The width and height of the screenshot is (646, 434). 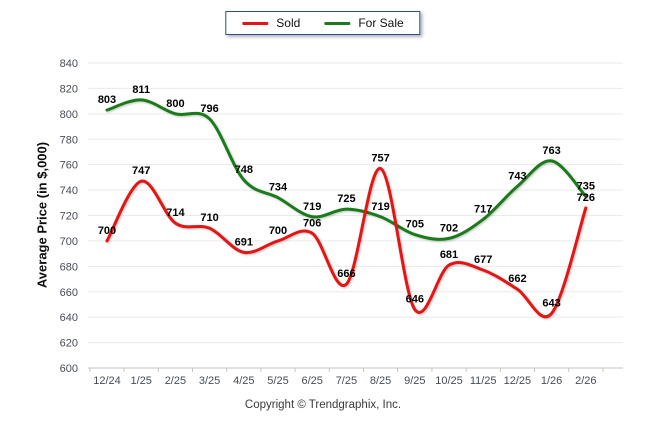 What do you see at coordinates (449, 381) in the screenshot?
I see `x-tick-label: 10/25` at bounding box center [449, 381].